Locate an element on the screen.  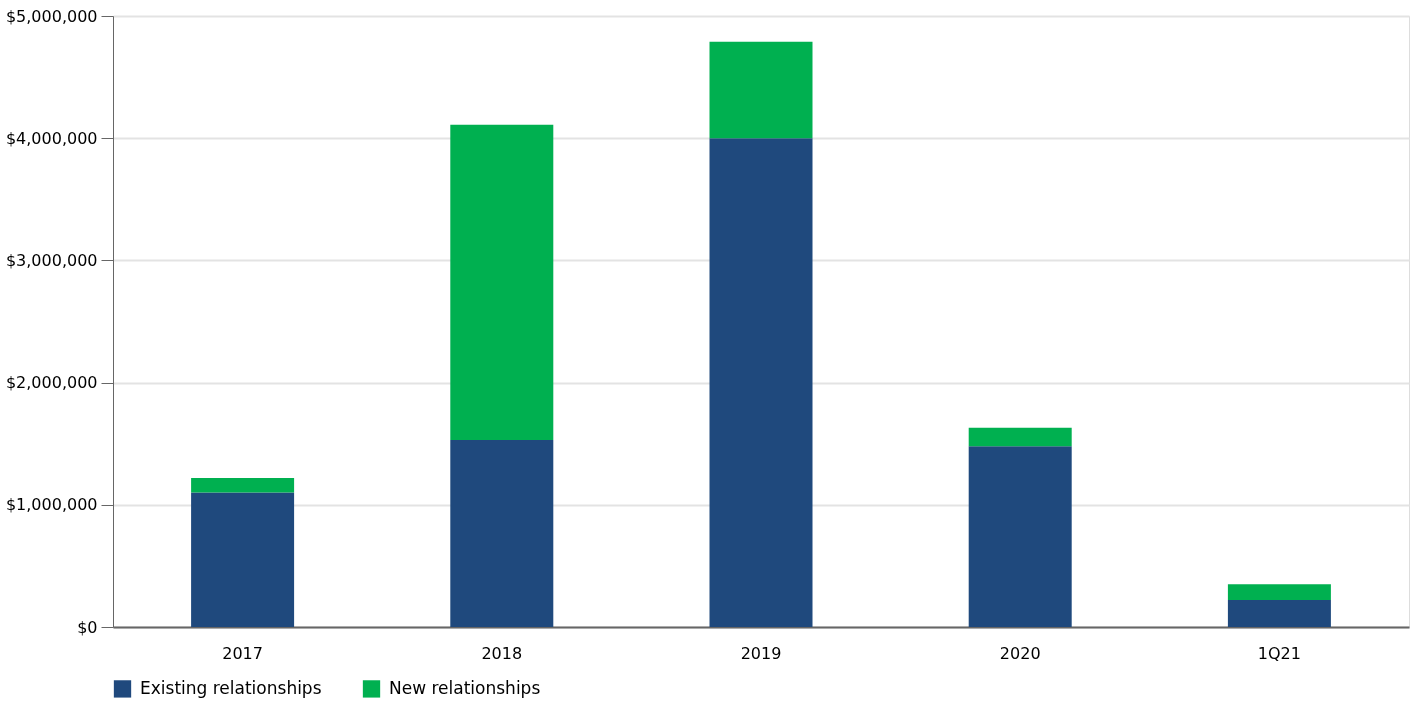
y-tick-label: $0 is located at coordinates (87, 627).